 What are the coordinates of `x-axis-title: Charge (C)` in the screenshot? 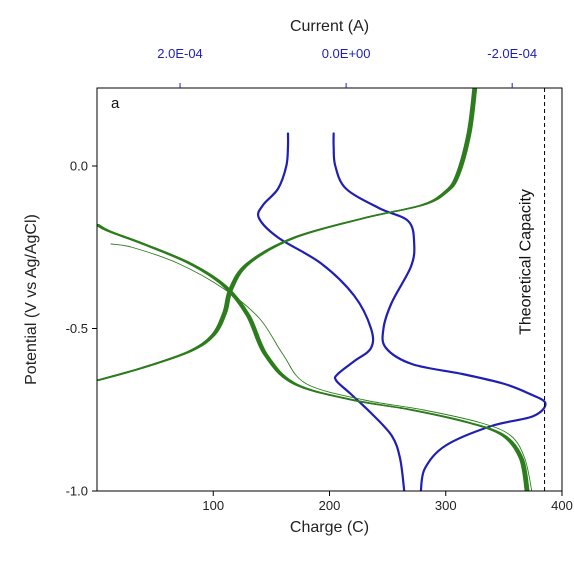 It's located at (329, 527).